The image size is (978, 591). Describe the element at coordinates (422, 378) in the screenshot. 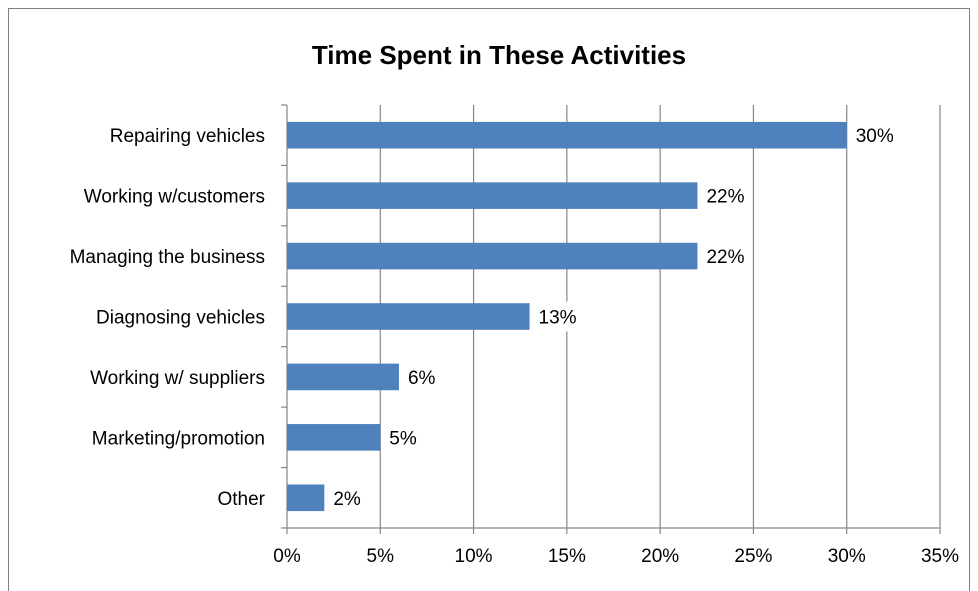

I see `data-label: 6%` at that location.